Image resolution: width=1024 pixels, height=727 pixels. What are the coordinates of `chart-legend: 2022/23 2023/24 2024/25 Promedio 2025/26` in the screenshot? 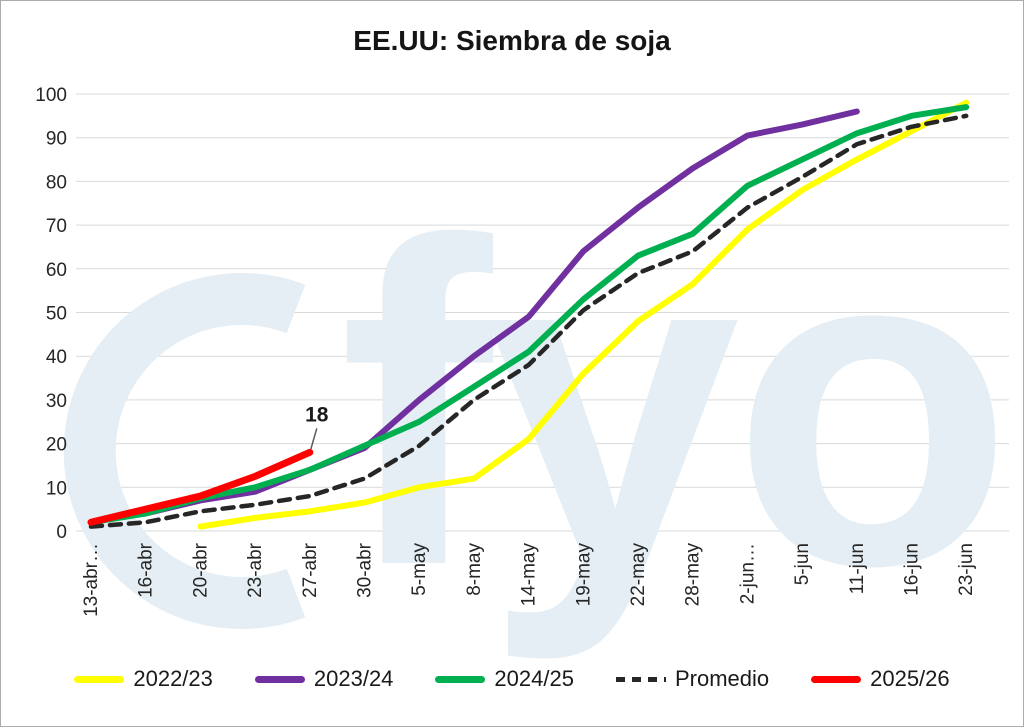 It's located at (512, 679).